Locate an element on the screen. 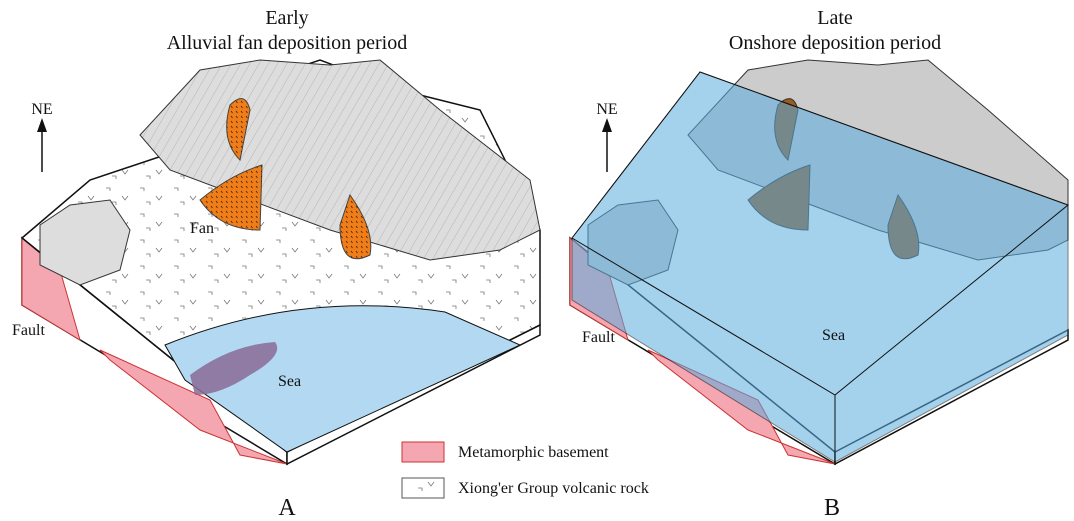 This screenshot has height=521, width=1074. title: Late is located at coordinates (835, 18).